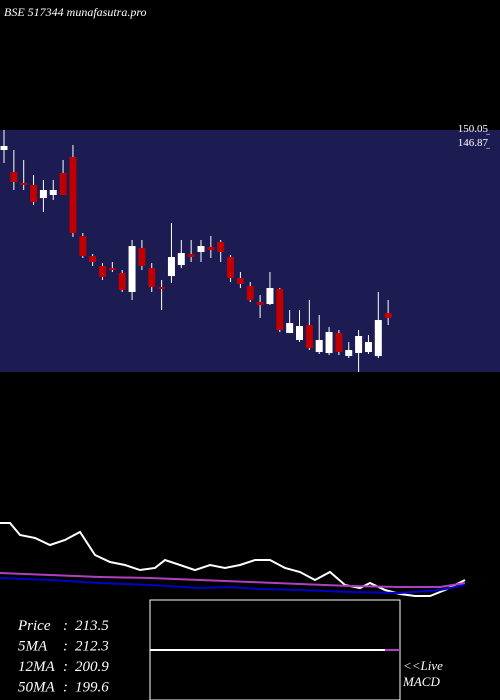  What do you see at coordinates (92, 688) in the screenshot?
I see `stat-value: 199.6` at bounding box center [92, 688].